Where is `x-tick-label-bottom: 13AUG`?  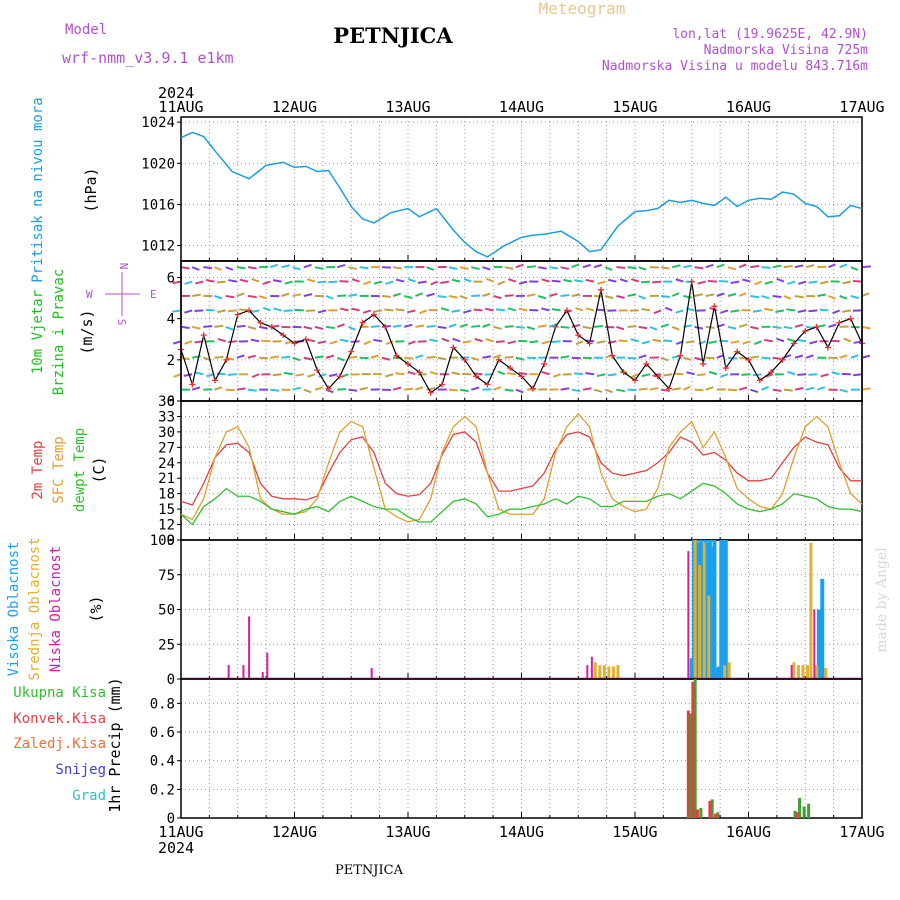
x-tick-label-bottom: 13AUG is located at coordinates (407, 832).